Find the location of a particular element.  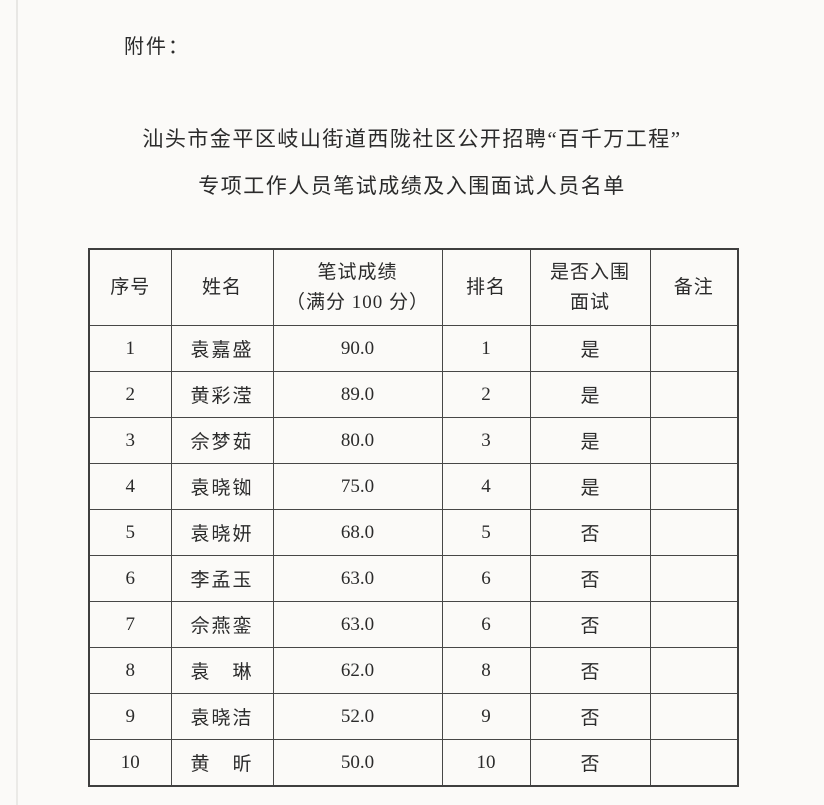

cell-name: 袁晓洁 is located at coordinates (222, 716).